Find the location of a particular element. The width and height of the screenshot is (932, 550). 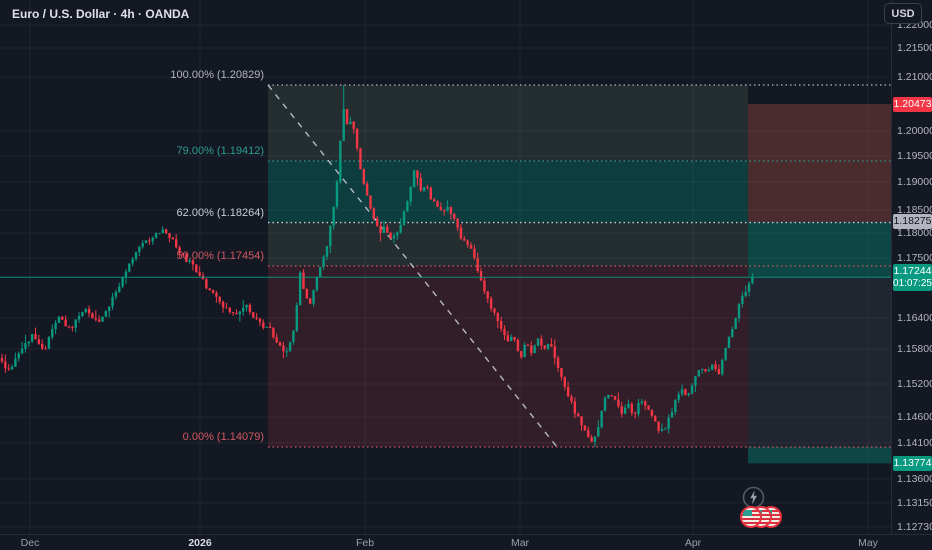

position-zones is located at coordinates (819, 284).